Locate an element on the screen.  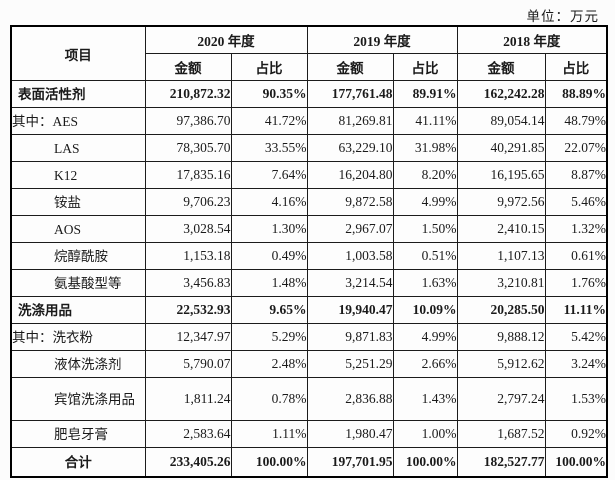
row-label: 表面活性剂 is located at coordinates (78, 94).